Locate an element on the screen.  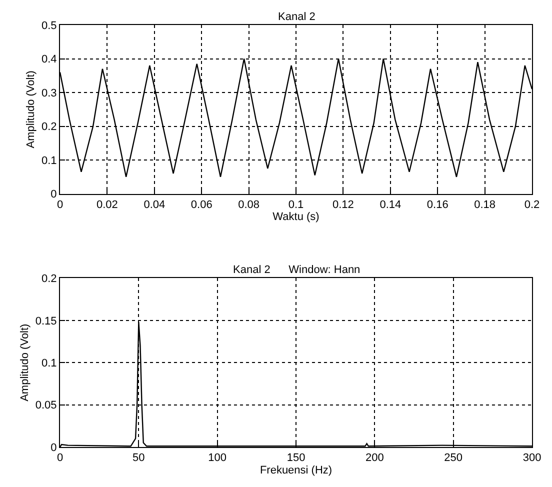
x-tick-label: 0.1 is located at coordinates (296, 205).